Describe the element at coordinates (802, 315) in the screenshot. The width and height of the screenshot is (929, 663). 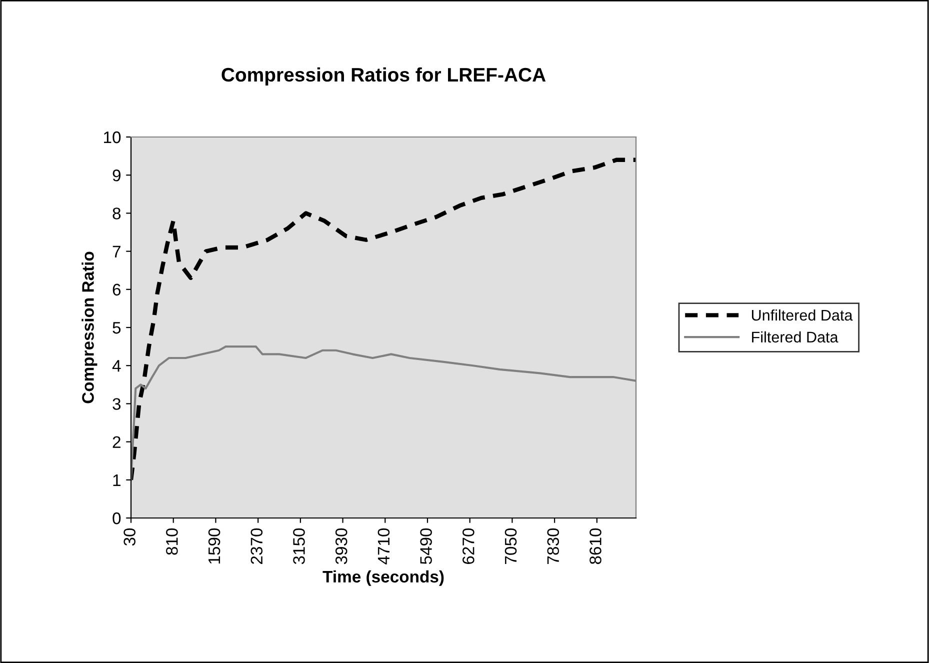
I see `legend-label: Unfiltered Data` at that location.